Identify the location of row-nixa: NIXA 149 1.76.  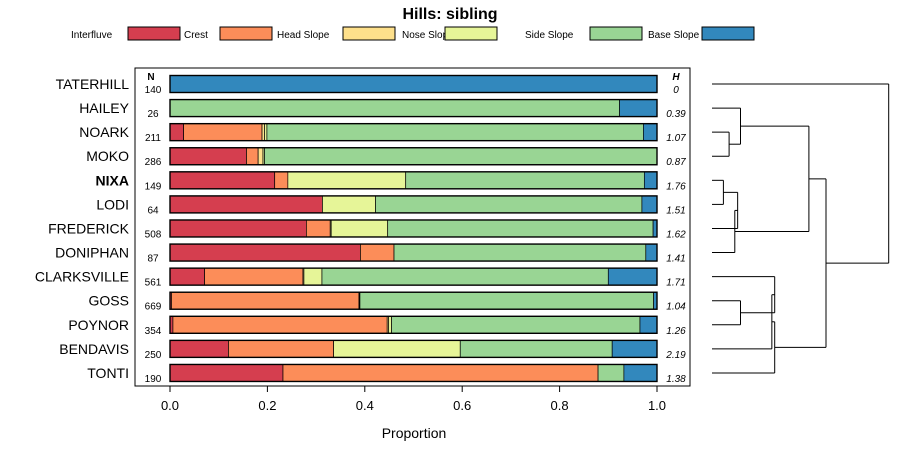
(391, 181).